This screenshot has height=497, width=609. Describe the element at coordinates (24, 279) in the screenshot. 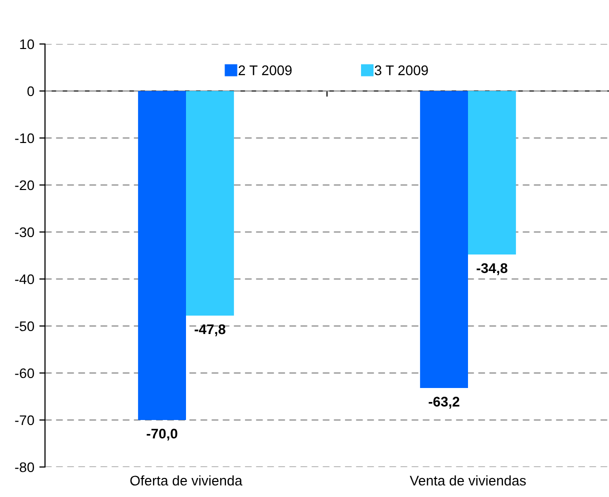

I see `y-tick-label: -40` at that location.